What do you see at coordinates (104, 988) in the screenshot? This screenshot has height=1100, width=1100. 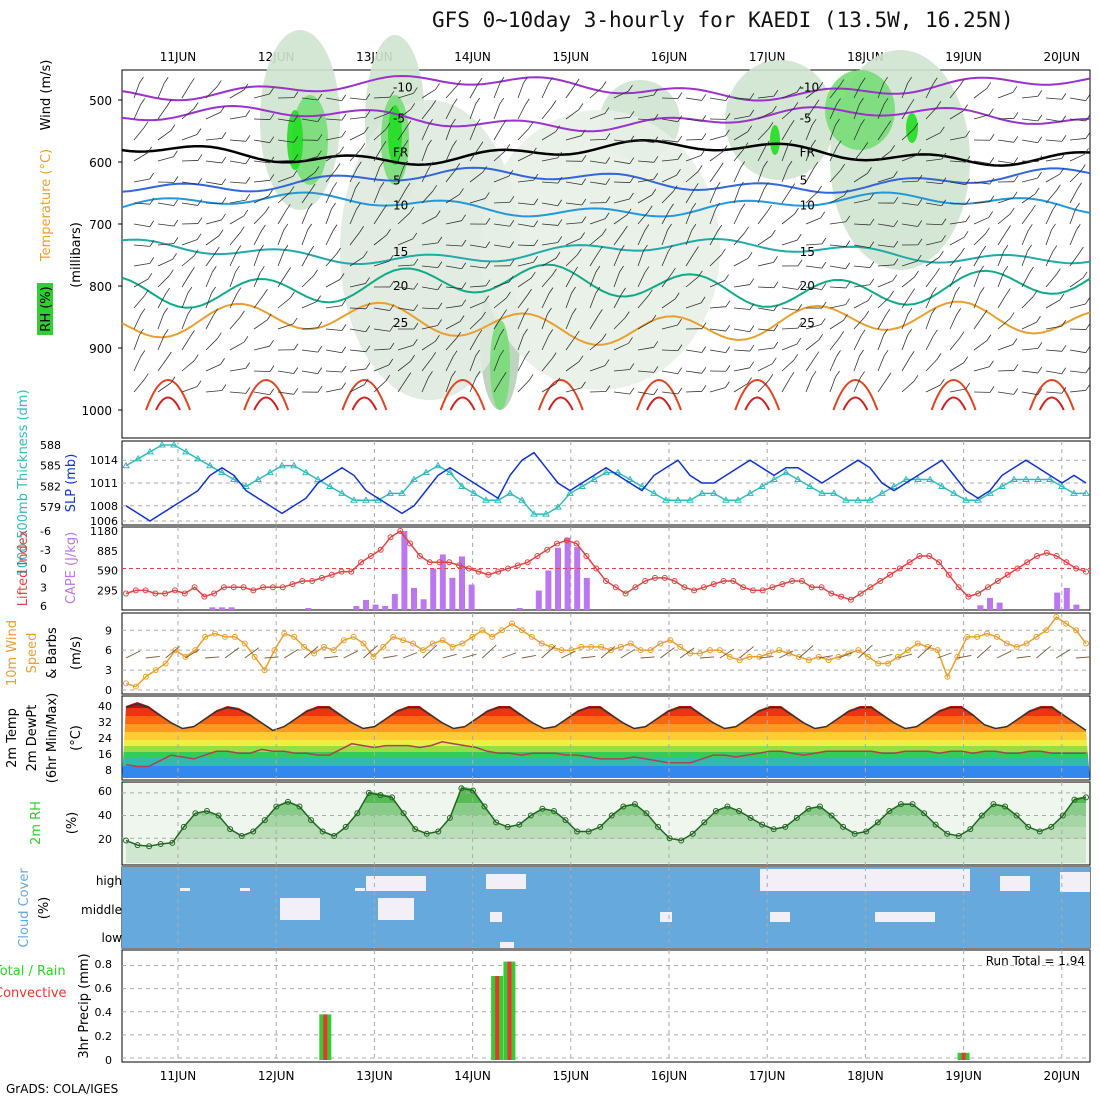 I see `precip-tick: 0.6` at bounding box center [104, 988].